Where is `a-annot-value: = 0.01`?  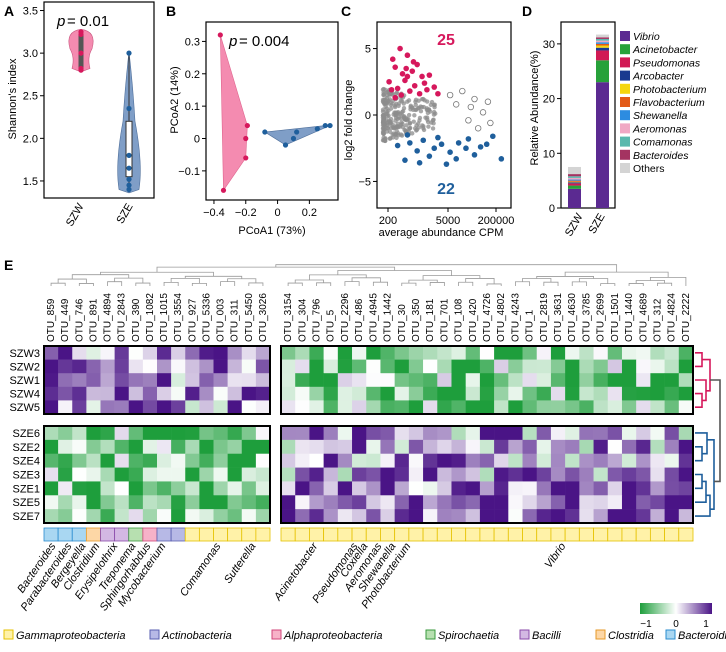
a-annot-value: = 0.01 is located at coordinates (88, 21).